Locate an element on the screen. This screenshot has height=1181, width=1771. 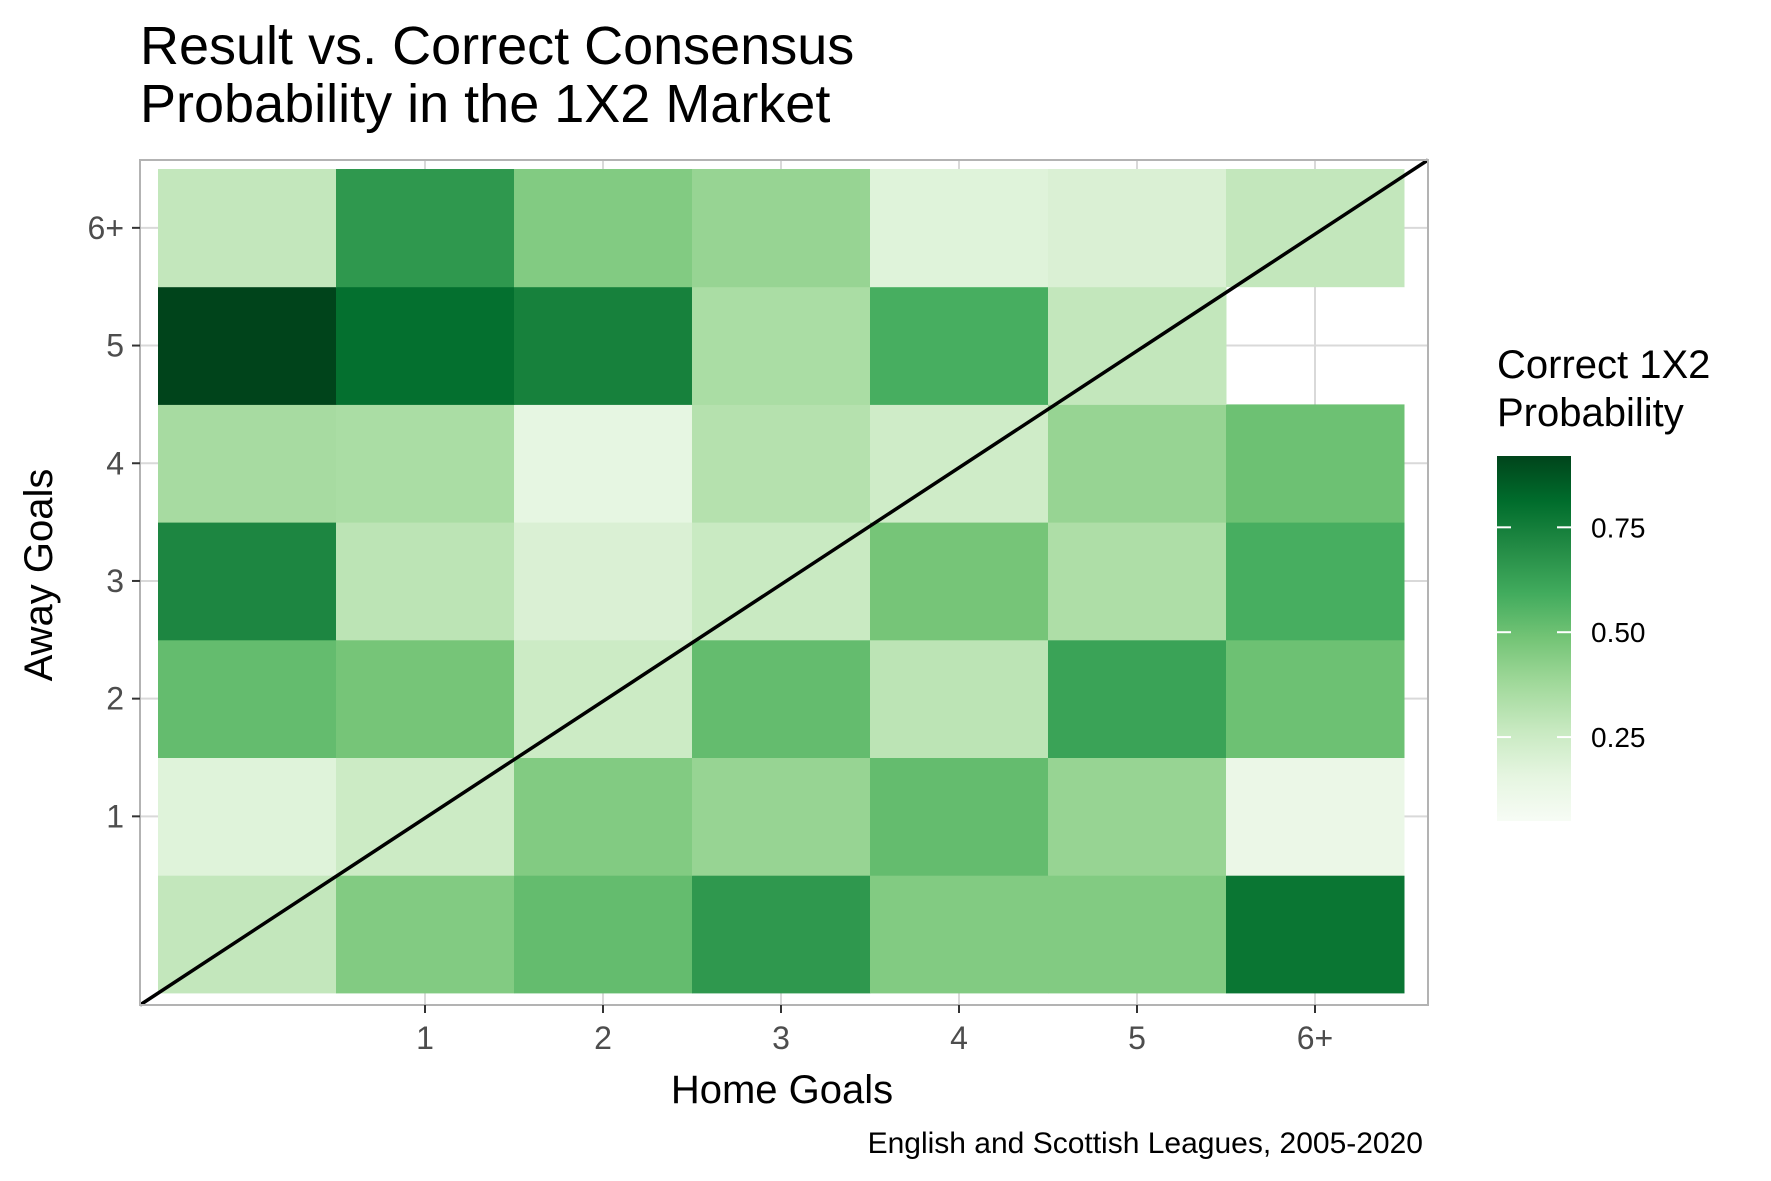
chart-title-line-1: Result vs. Correct Consensus is located at coordinates (497, 46).